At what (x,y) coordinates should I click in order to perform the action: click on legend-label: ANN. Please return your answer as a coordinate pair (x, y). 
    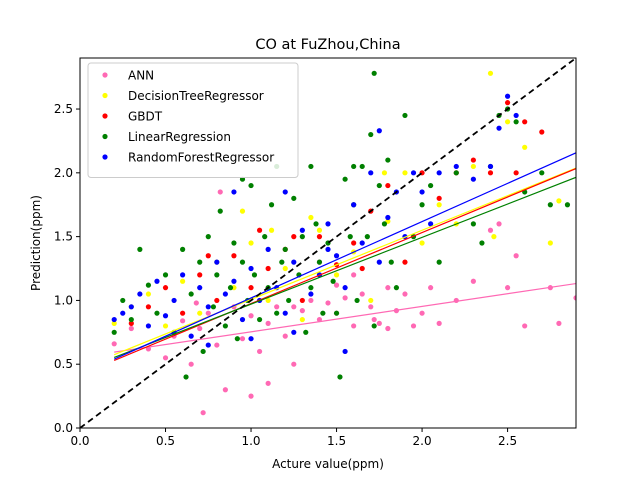
    Looking at the image, I should click on (141, 76).